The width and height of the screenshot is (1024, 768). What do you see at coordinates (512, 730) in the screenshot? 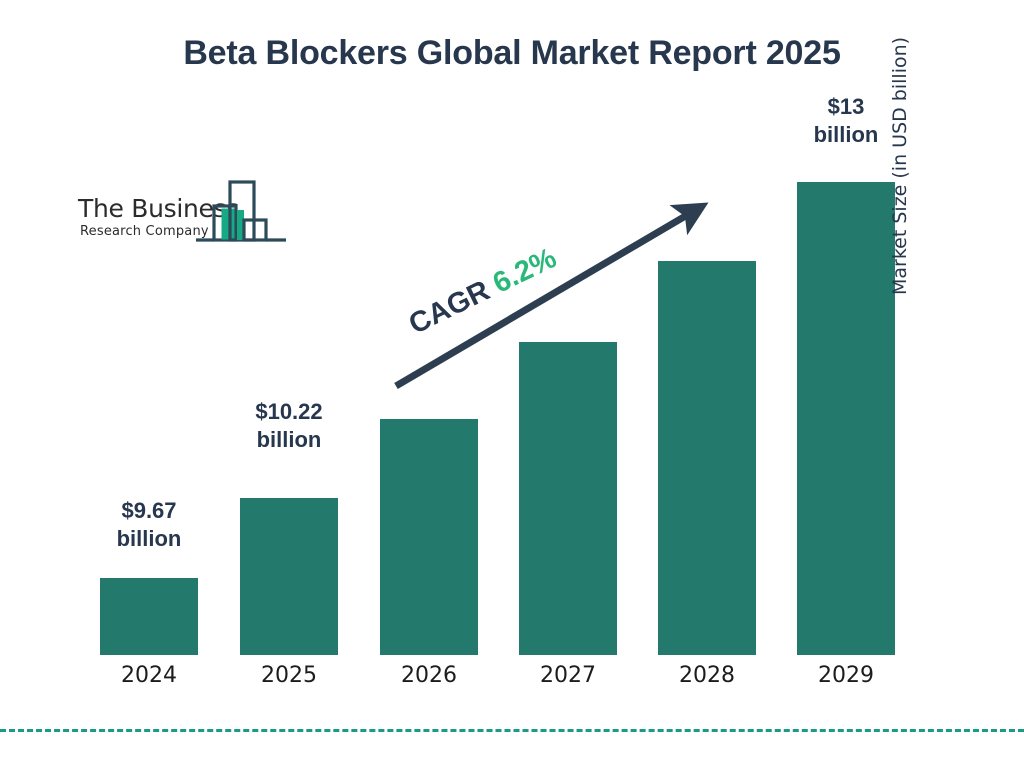
I see `footer-divider` at bounding box center [512, 730].